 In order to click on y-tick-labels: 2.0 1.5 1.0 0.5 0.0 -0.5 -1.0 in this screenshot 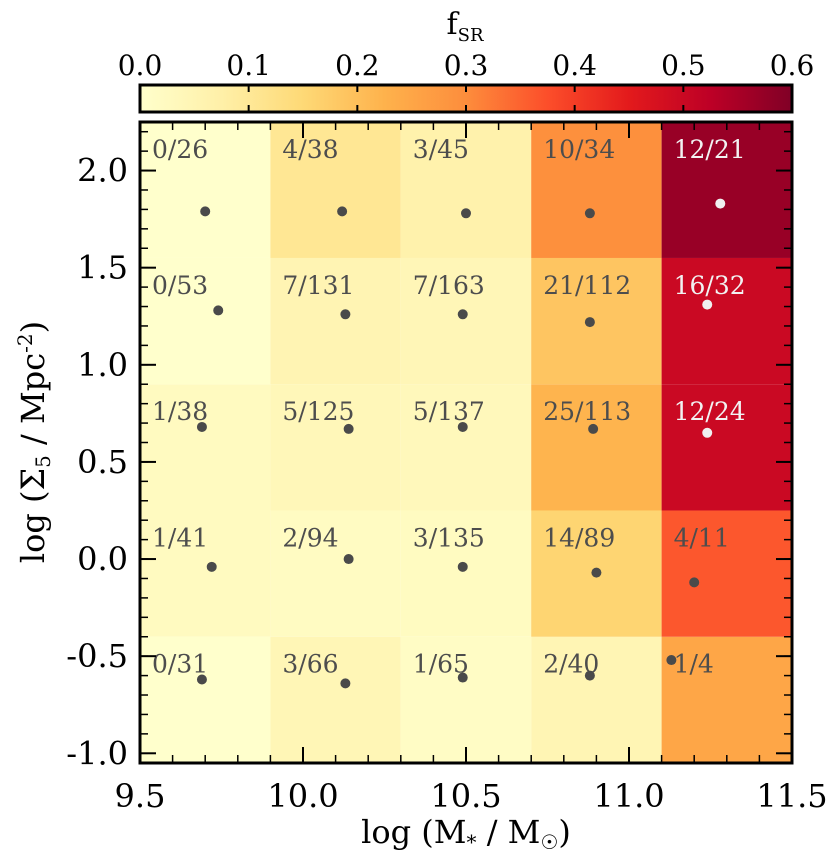, I will do `click(97, 462)`.